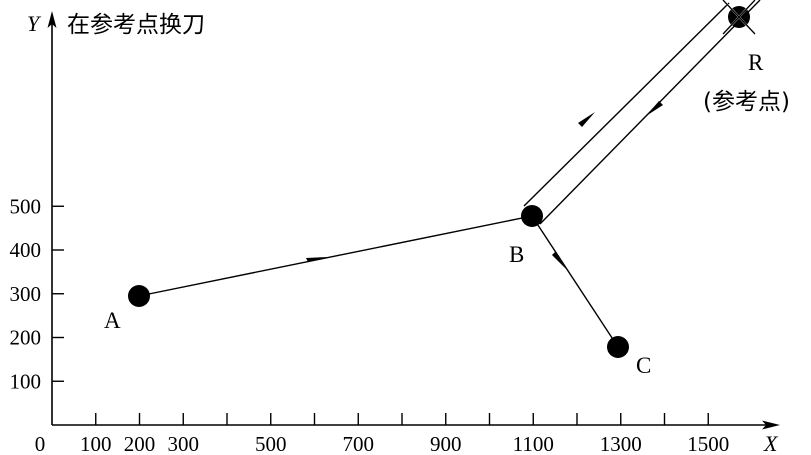  What do you see at coordinates (586, 119) in the screenshot?
I see `path-b-to-r-arrow` at bounding box center [586, 119].